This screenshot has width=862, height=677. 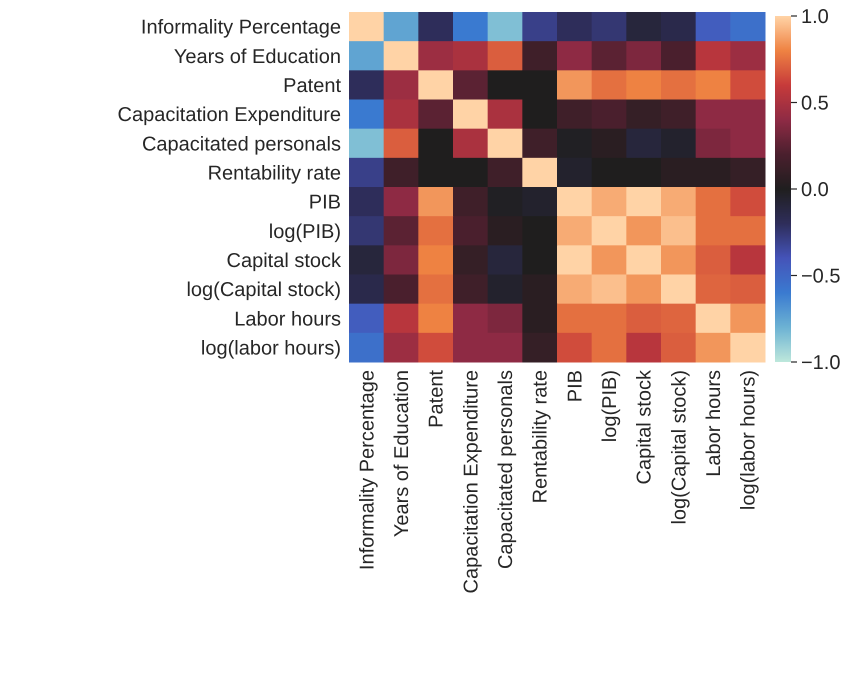 What do you see at coordinates (815, 103) in the screenshot?
I see `color-bar-label: 0.5` at bounding box center [815, 103].